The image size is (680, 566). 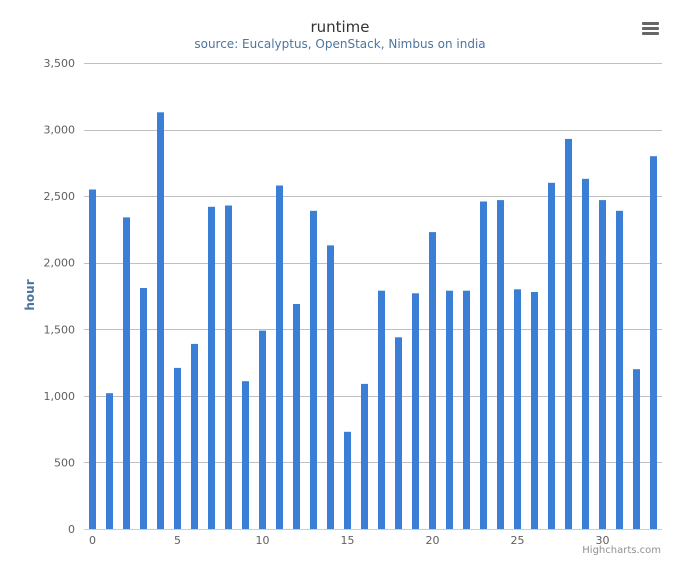 What do you see at coordinates (603, 540) in the screenshot?
I see `x-tick-label: 30` at bounding box center [603, 540].